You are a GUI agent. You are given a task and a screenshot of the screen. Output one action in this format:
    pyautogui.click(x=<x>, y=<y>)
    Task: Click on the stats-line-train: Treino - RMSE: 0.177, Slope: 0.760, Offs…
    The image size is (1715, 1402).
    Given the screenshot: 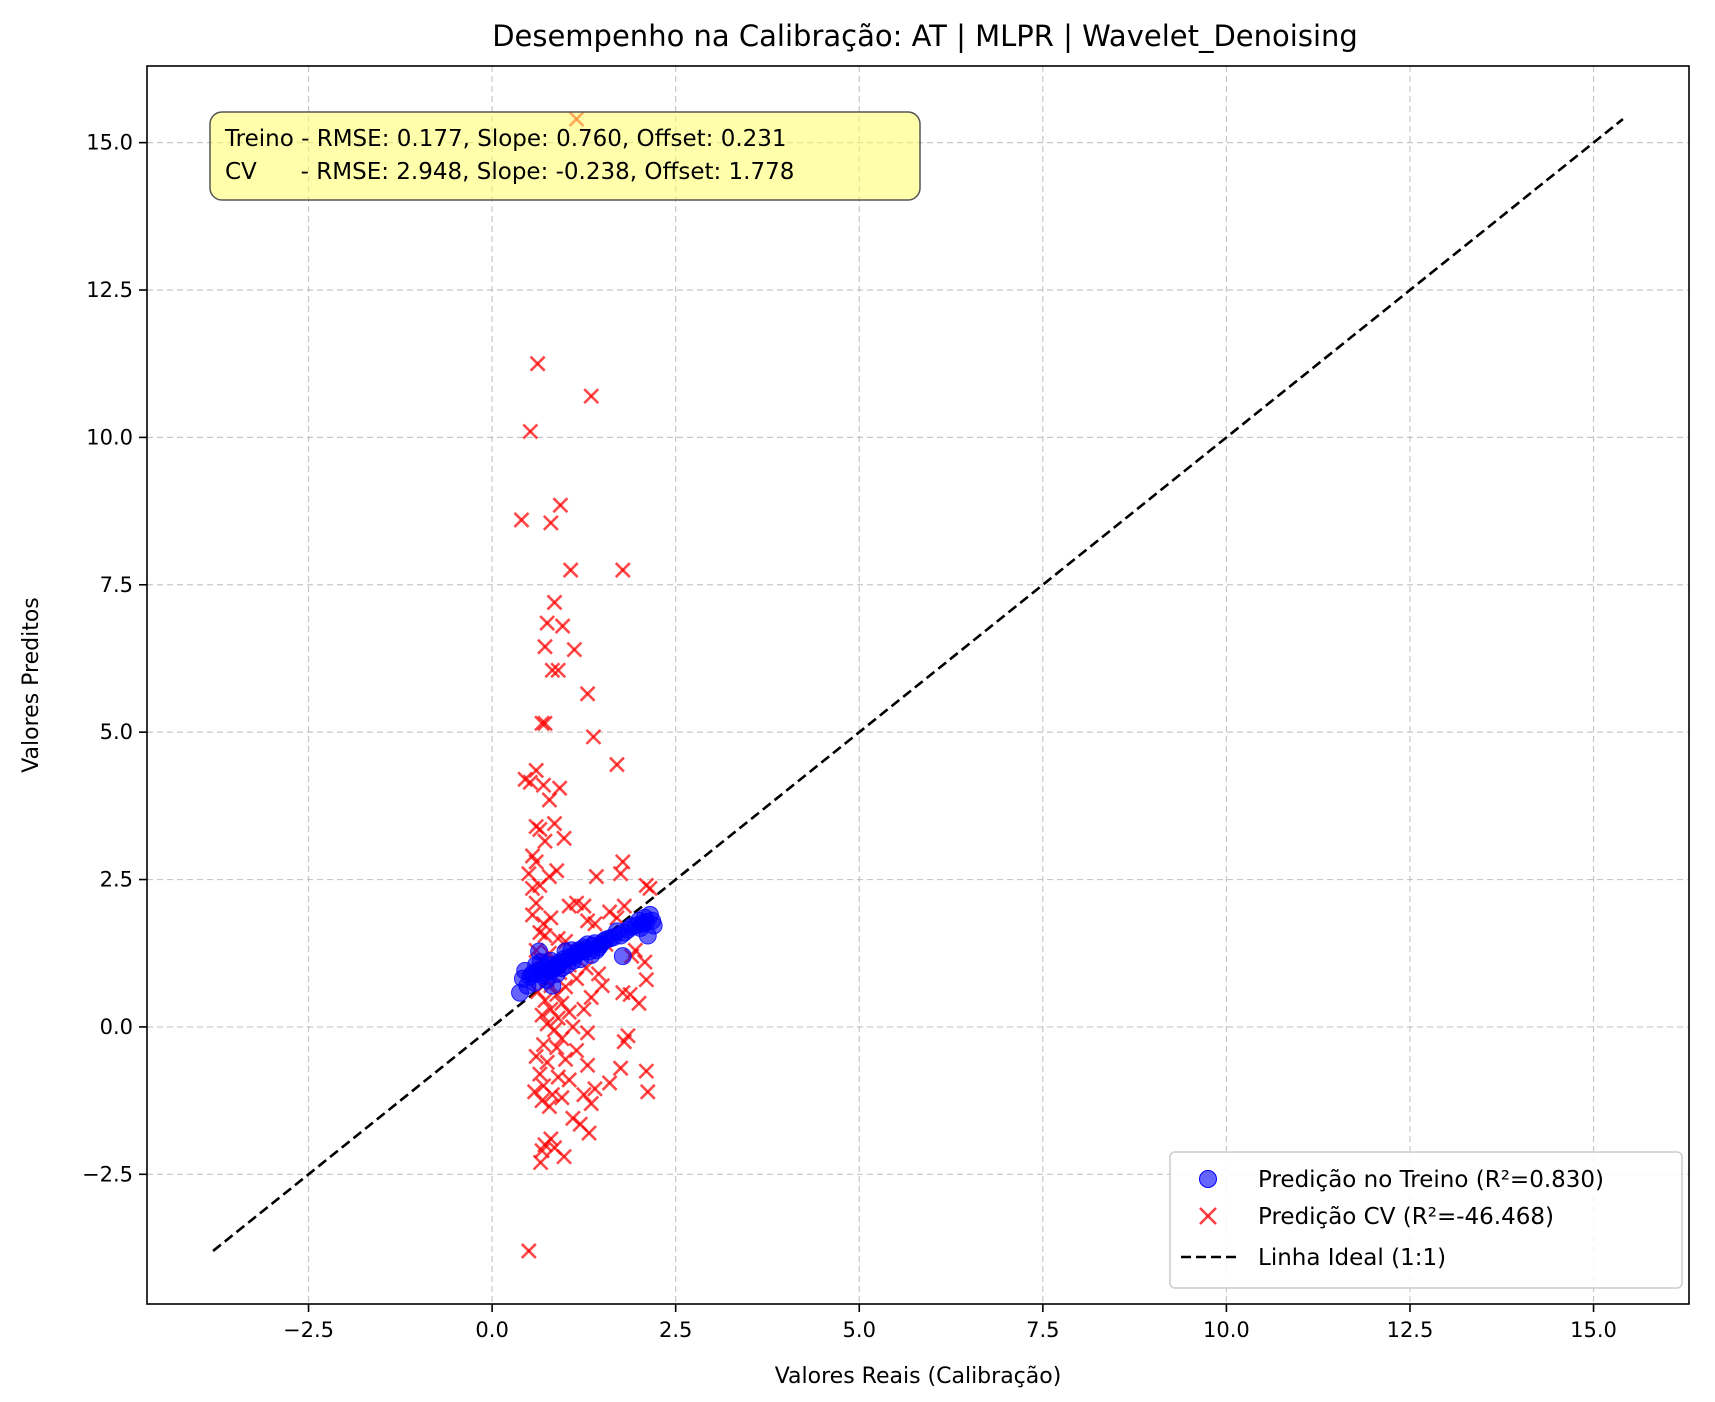 What is the action you would take?
    pyautogui.click(x=505, y=139)
    